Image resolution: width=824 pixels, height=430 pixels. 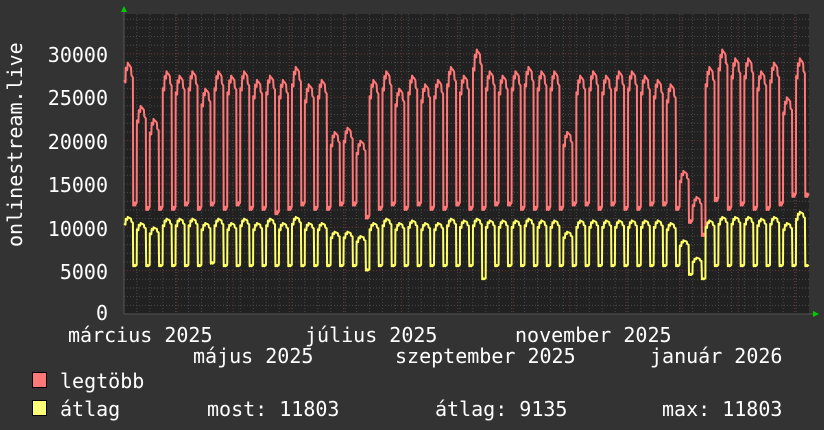 I want to click on y-tick-label: 5000, so click(x=83, y=272).